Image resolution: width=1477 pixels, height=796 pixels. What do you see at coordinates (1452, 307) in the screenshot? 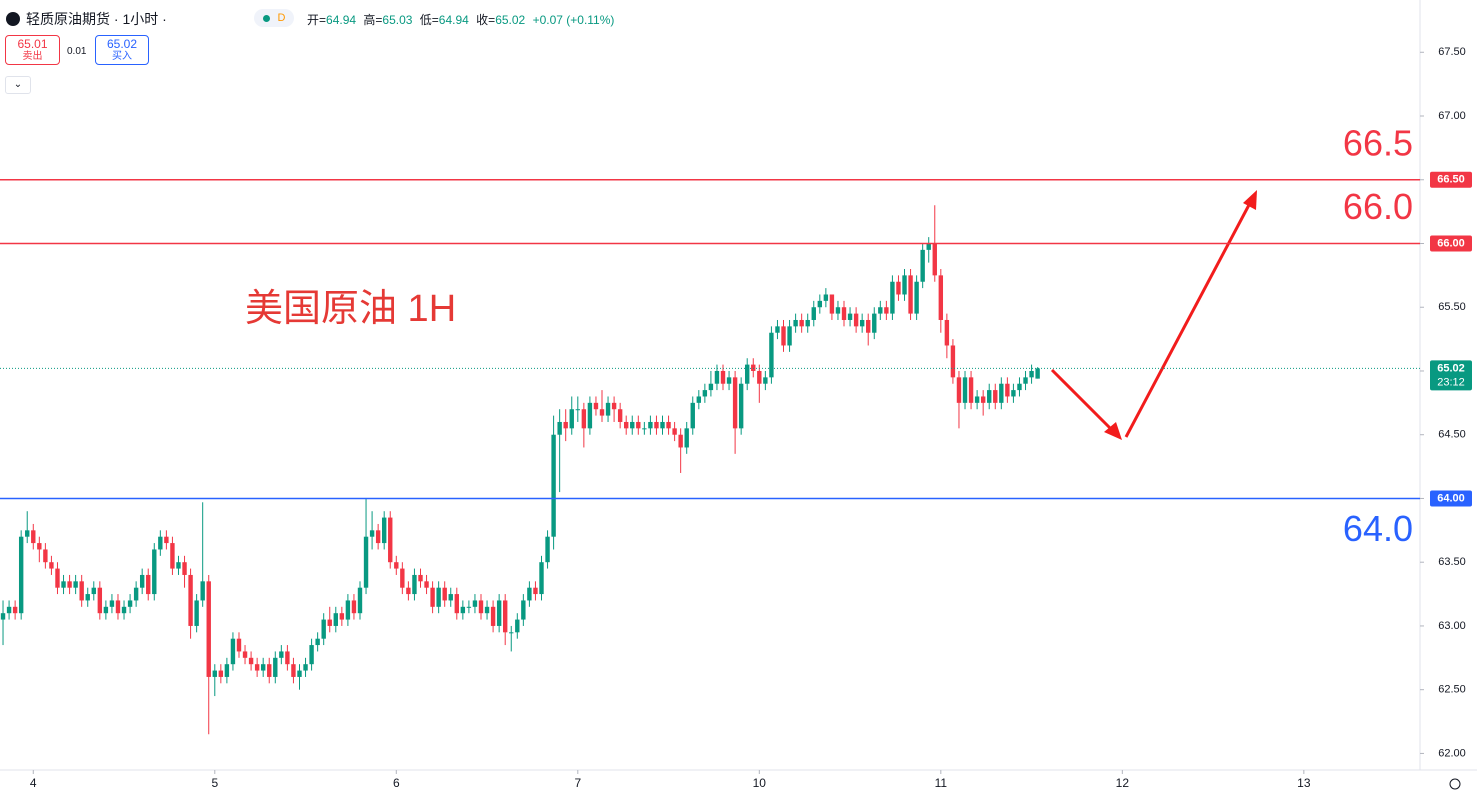
I see `y-tick-label: 65.50` at bounding box center [1452, 307].